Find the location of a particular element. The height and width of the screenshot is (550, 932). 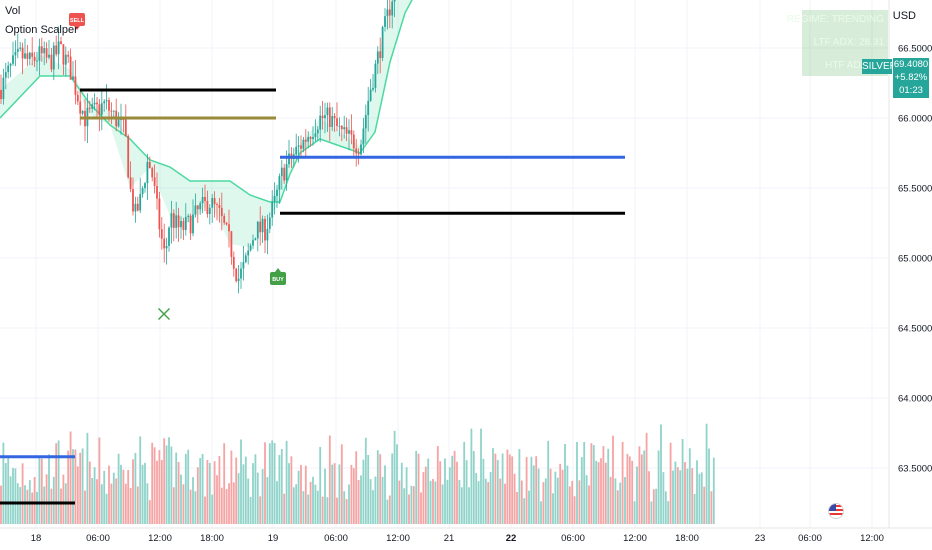

time-axis-label: 06:00 is located at coordinates (573, 538).